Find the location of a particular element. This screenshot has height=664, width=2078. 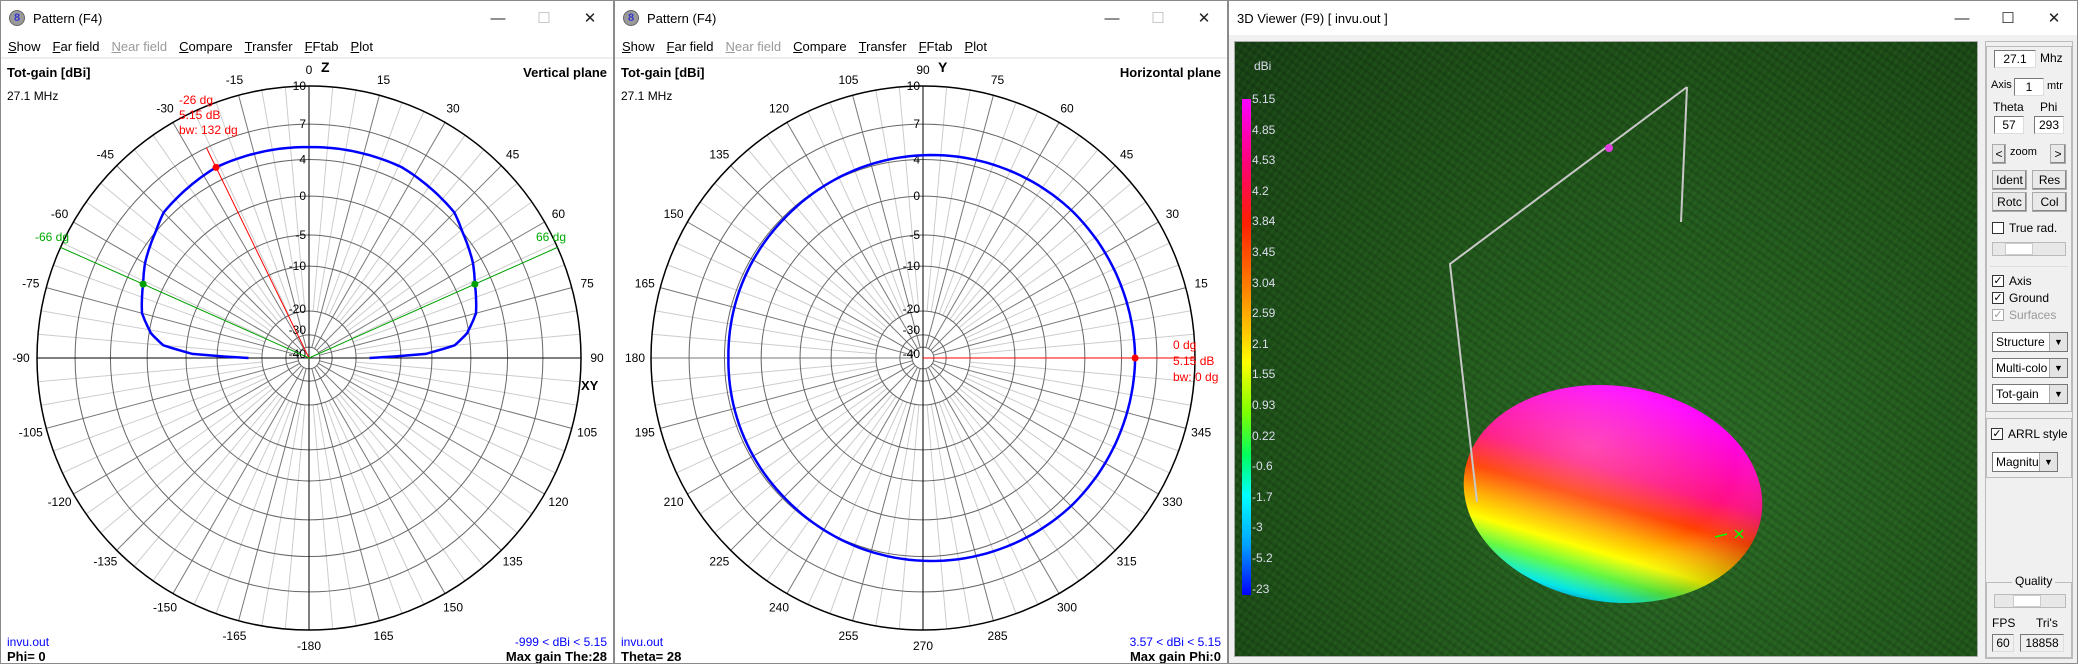

angle-label: 15 is located at coordinates (1202, 283).